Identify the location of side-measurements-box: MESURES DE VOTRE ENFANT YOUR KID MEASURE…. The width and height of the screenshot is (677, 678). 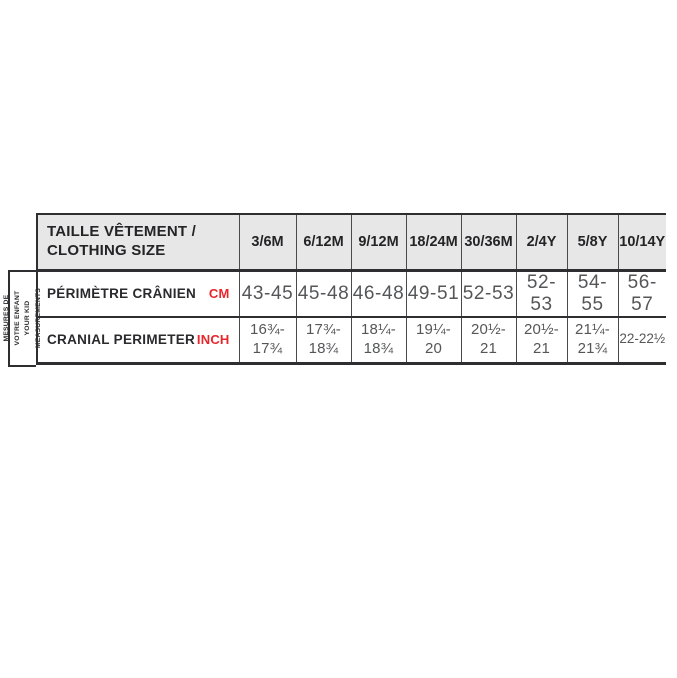
(22, 318).